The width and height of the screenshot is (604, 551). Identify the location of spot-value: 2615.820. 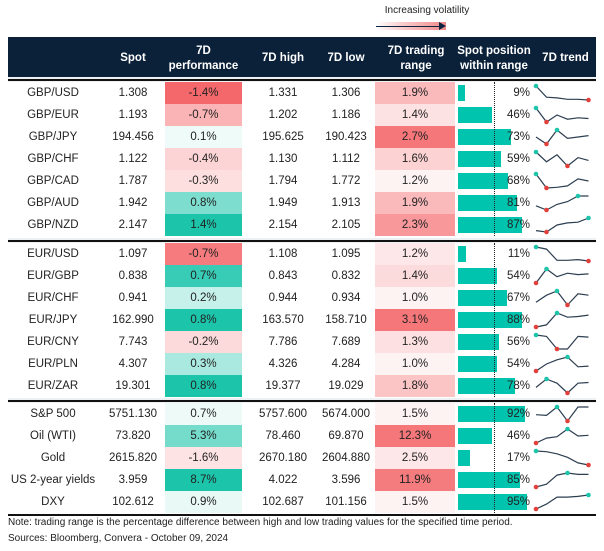
(133, 458).